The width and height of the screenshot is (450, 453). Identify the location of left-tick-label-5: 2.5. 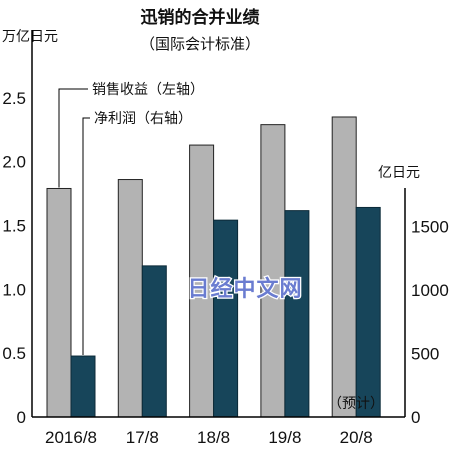
(14, 98).